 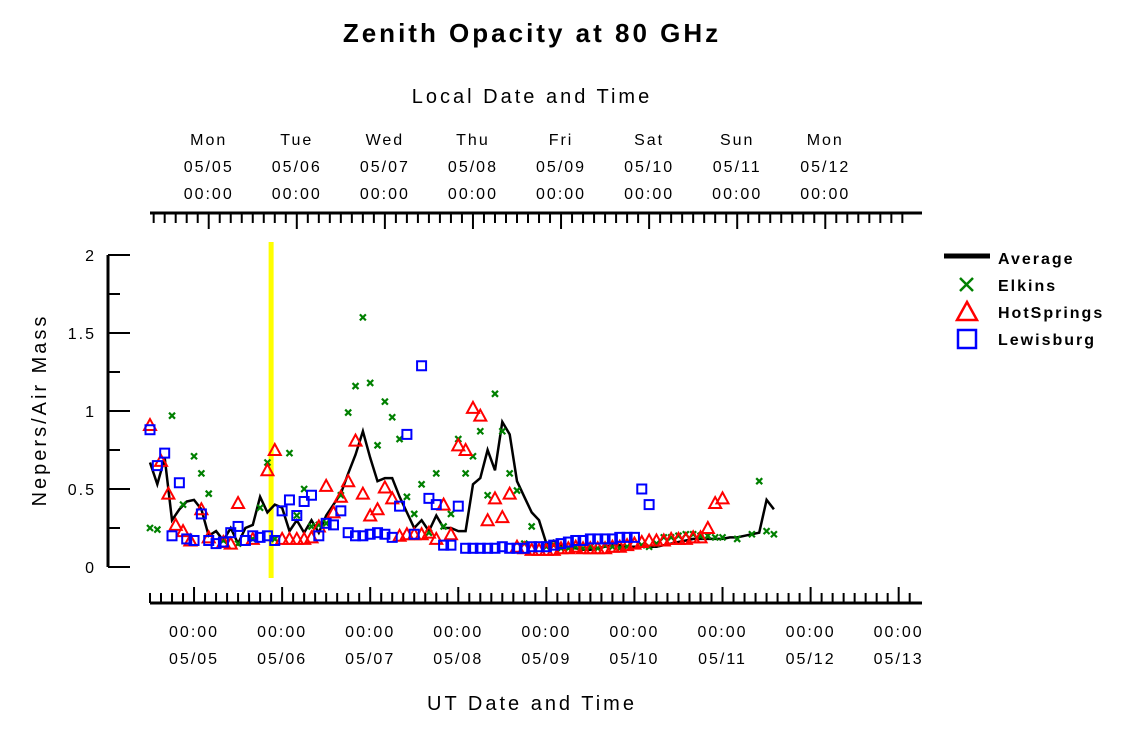 I want to click on legend-label: HotSprings, so click(x=1051, y=313).